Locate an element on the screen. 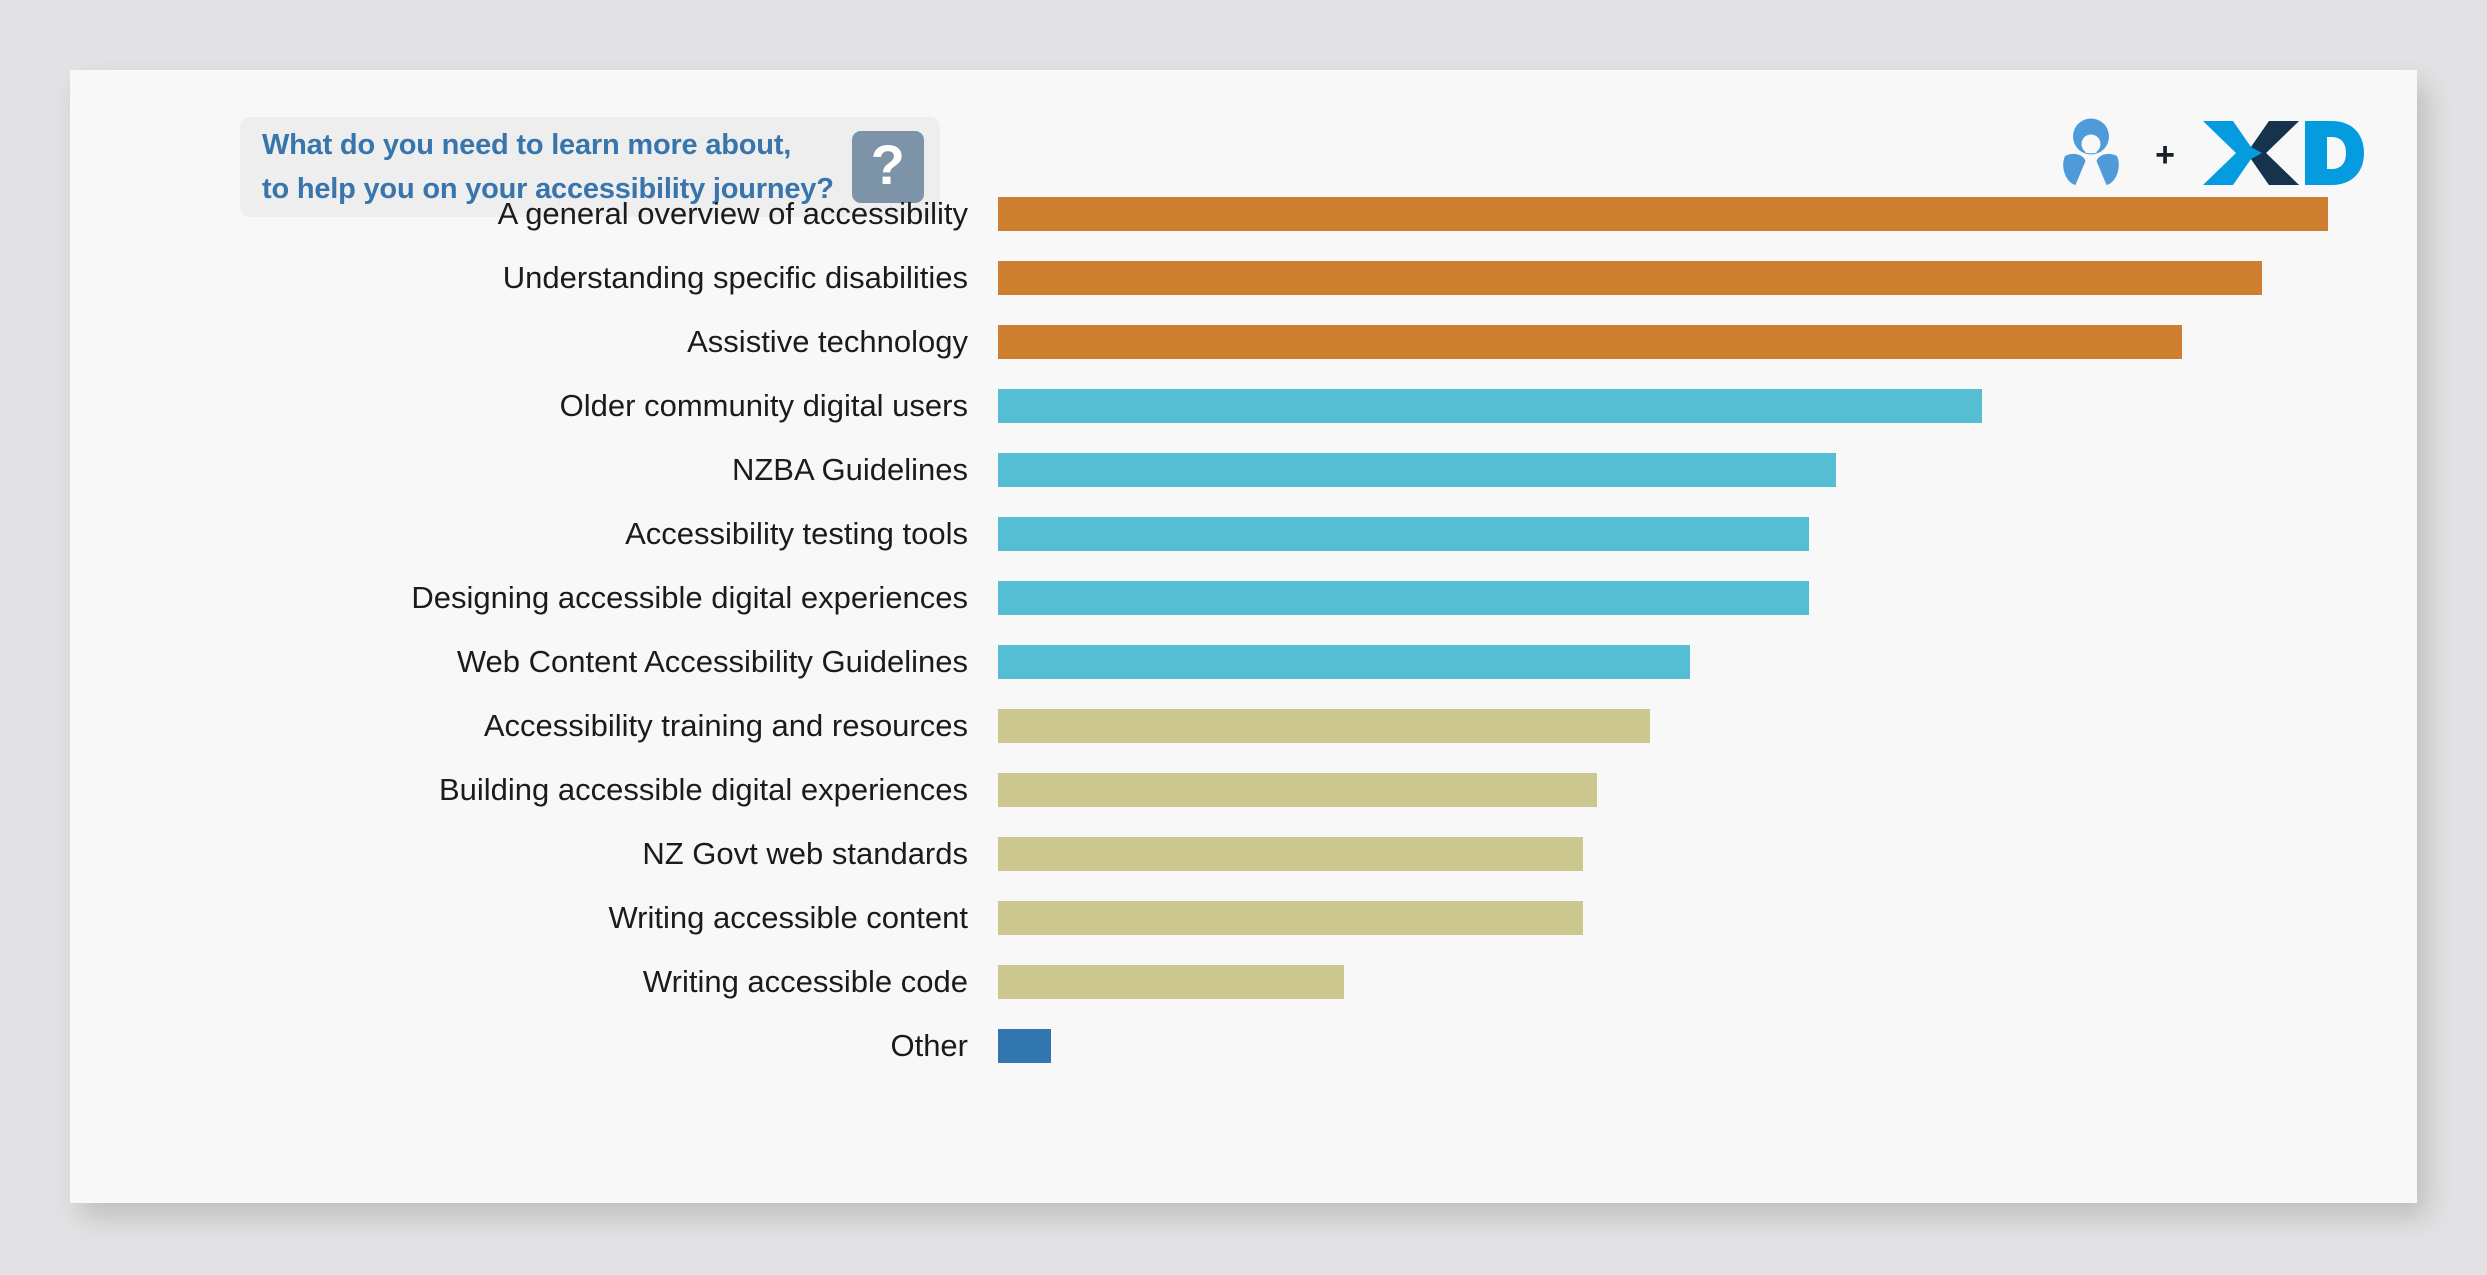 This screenshot has width=2487, height=1275. bar-category-label: Other is located at coordinates (929, 1045).